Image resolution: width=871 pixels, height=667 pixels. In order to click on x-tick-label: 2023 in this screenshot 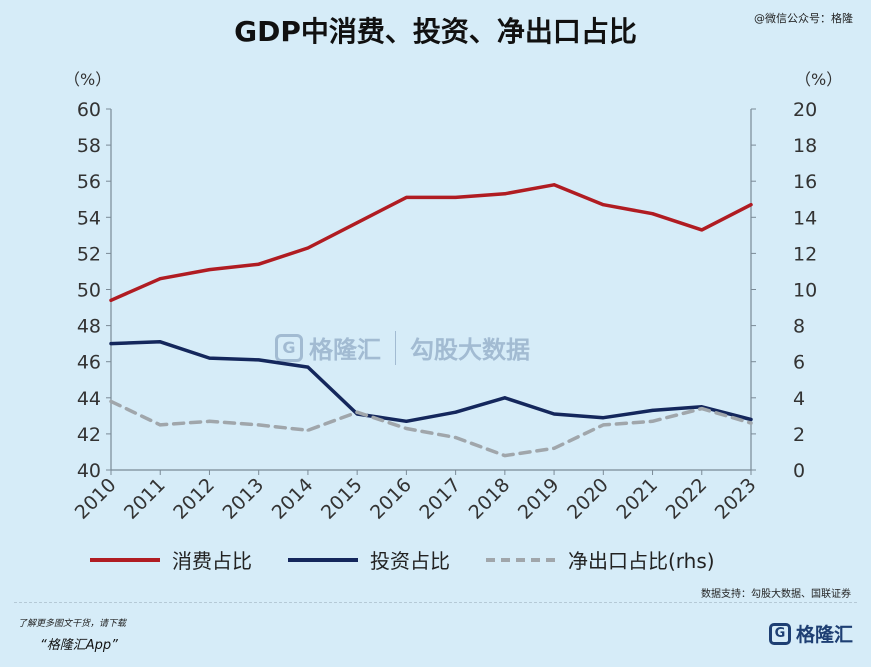, I will do `click(736, 499)`.